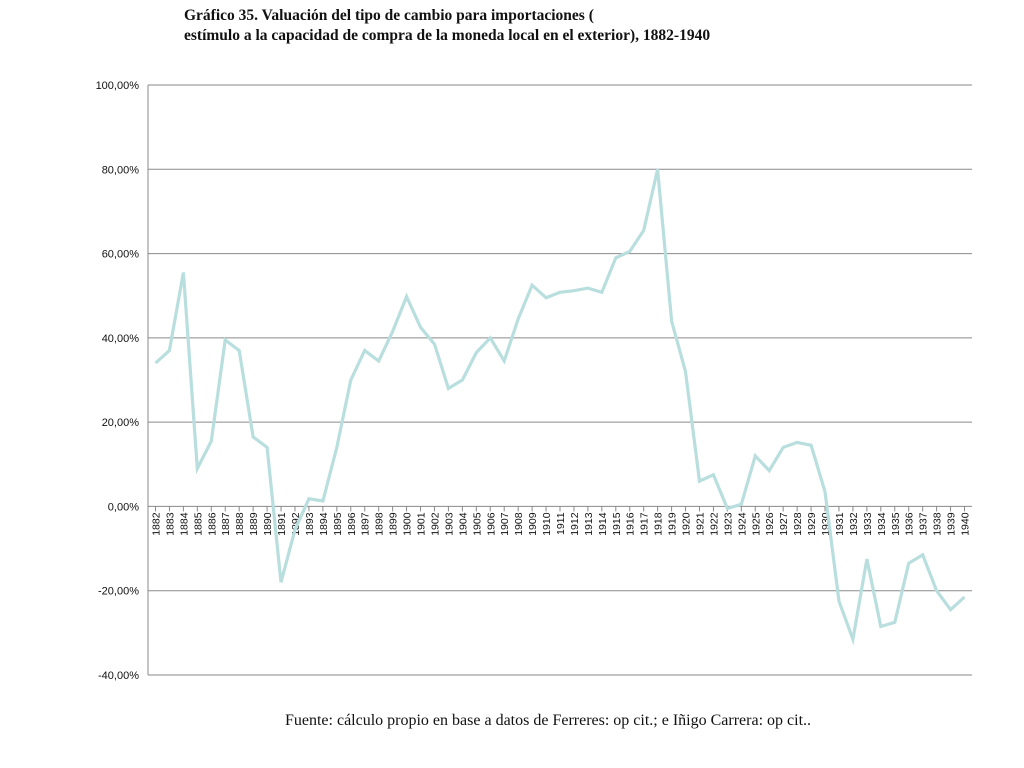  What do you see at coordinates (645, 524) in the screenshot?
I see `x-tick-label: 1917` at bounding box center [645, 524].